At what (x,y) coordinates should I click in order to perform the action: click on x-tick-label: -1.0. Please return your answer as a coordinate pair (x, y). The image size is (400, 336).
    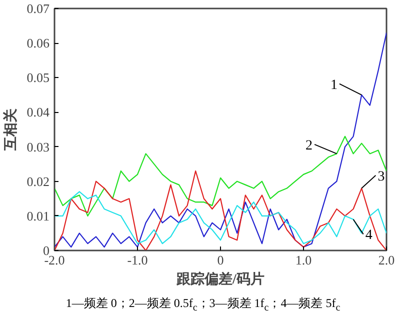
    Looking at the image, I should click on (137, 260).